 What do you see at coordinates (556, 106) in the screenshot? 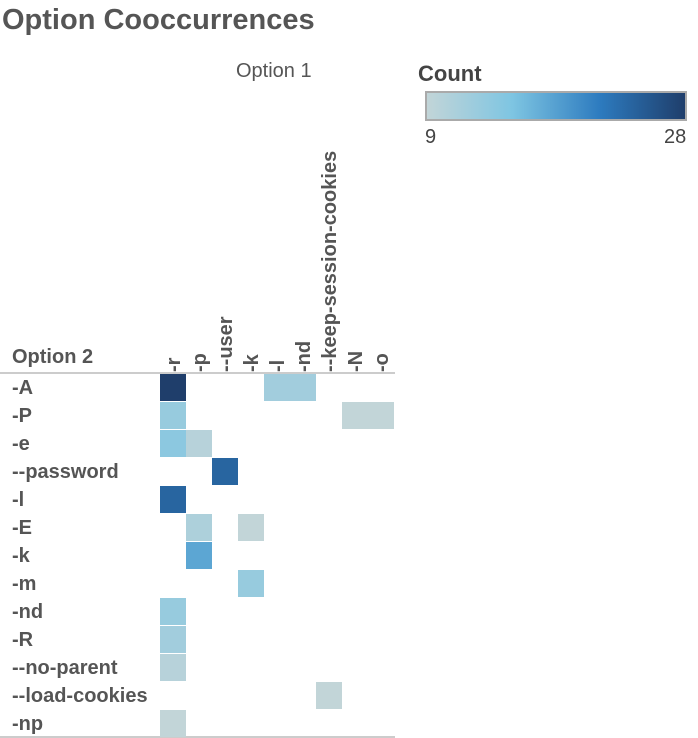
I see `legend-color-ramp` at bounding box center [556, 106].